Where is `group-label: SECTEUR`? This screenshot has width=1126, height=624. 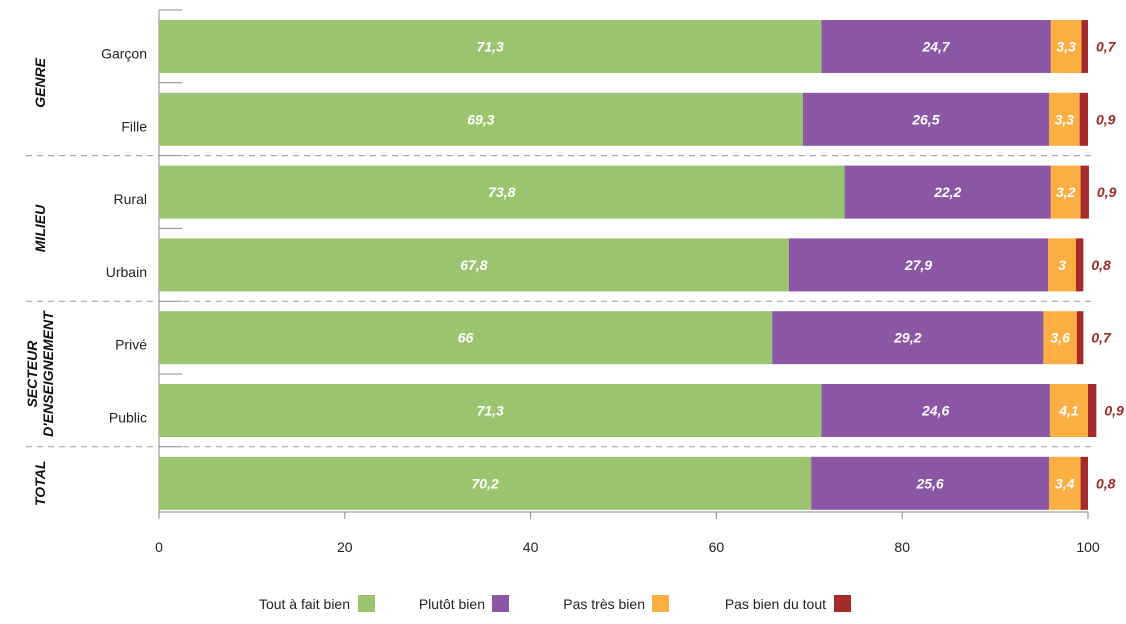
group-label: SECTEUR is located at coordinates (32, 374).